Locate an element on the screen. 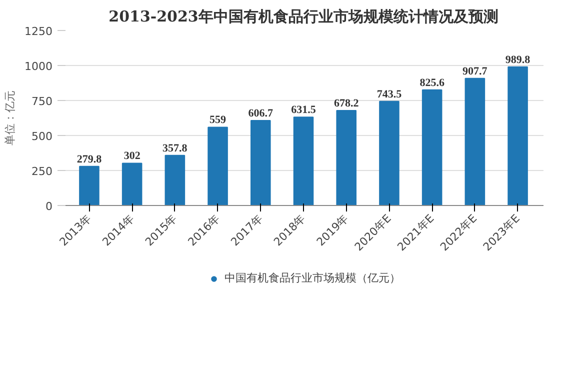 The image size is (588, 366). y-tick-label: 1250 is located at coordinates (38, 31).